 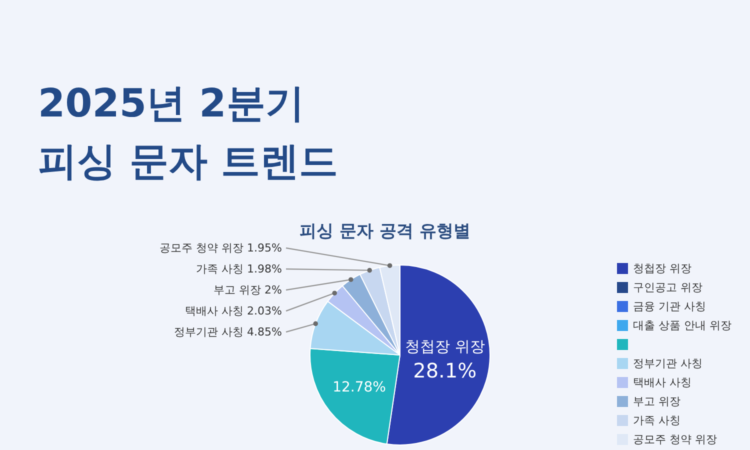 What do you see at coordinates (656, 401) in the screenshot?
I see `legend-label: 부고 위장` at bounding box center [656, 401].